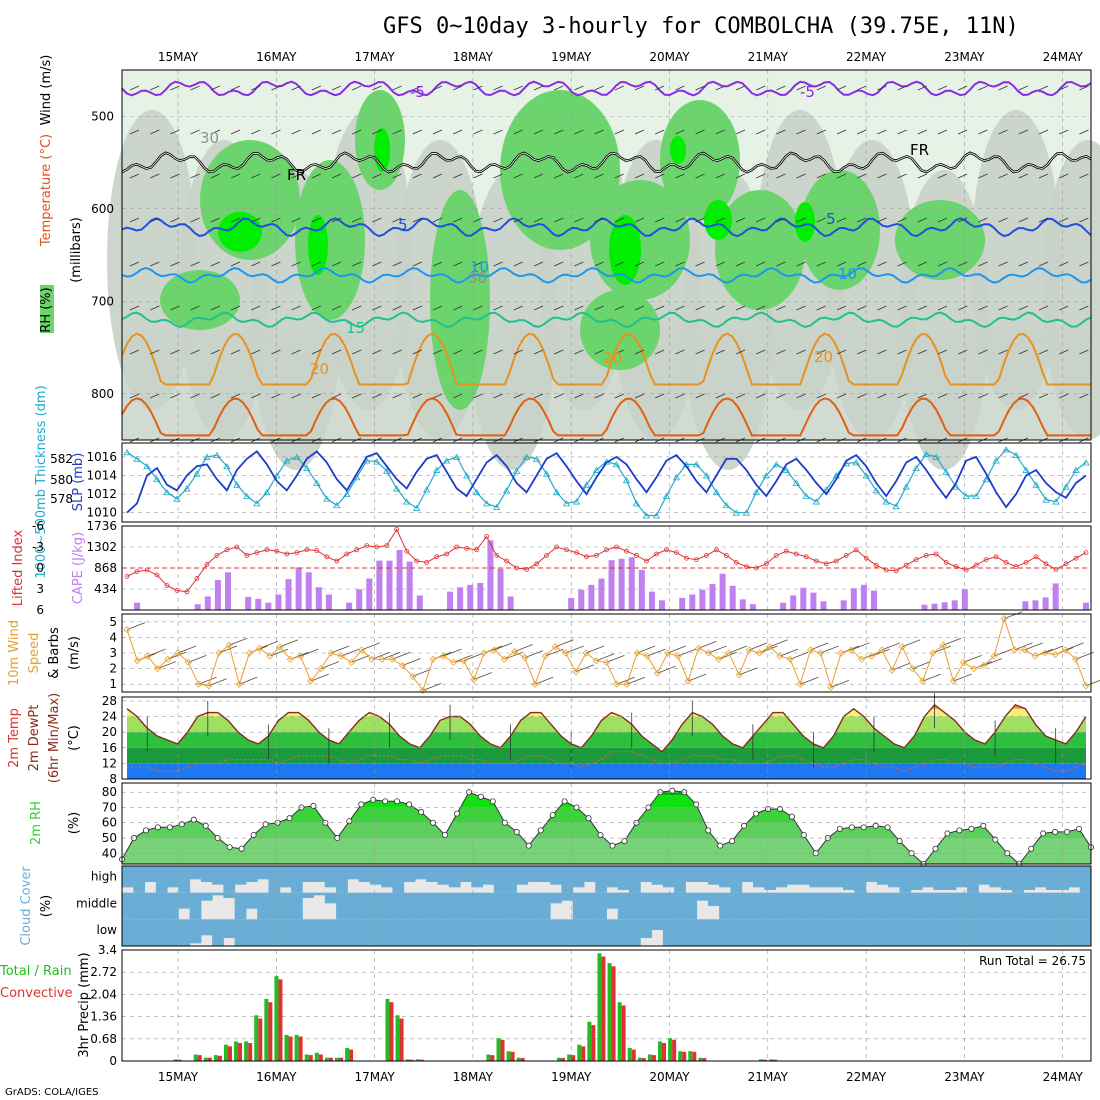 Image resolution: width=1100 pixels, height=1100 pixels. What do you see at coordinates (101, 526) in the screenshot?
I see `cape-ytick: 1736` at bounding box center [101, 526].